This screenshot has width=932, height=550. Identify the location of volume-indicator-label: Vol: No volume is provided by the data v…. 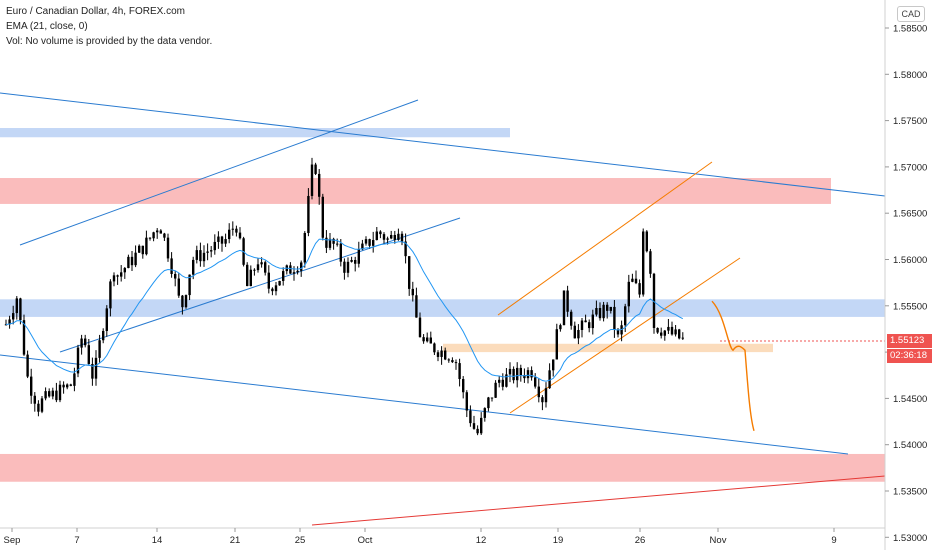
(109, 41).